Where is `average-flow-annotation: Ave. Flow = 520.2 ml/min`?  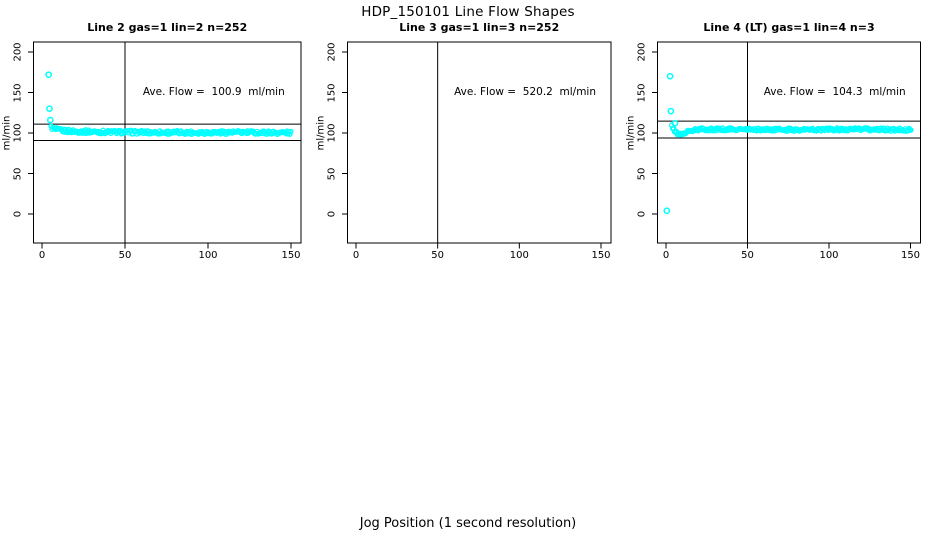 average-flow-annotation: Ave. Flow = 520.2 ml/min is located at coordinates (525, 92).